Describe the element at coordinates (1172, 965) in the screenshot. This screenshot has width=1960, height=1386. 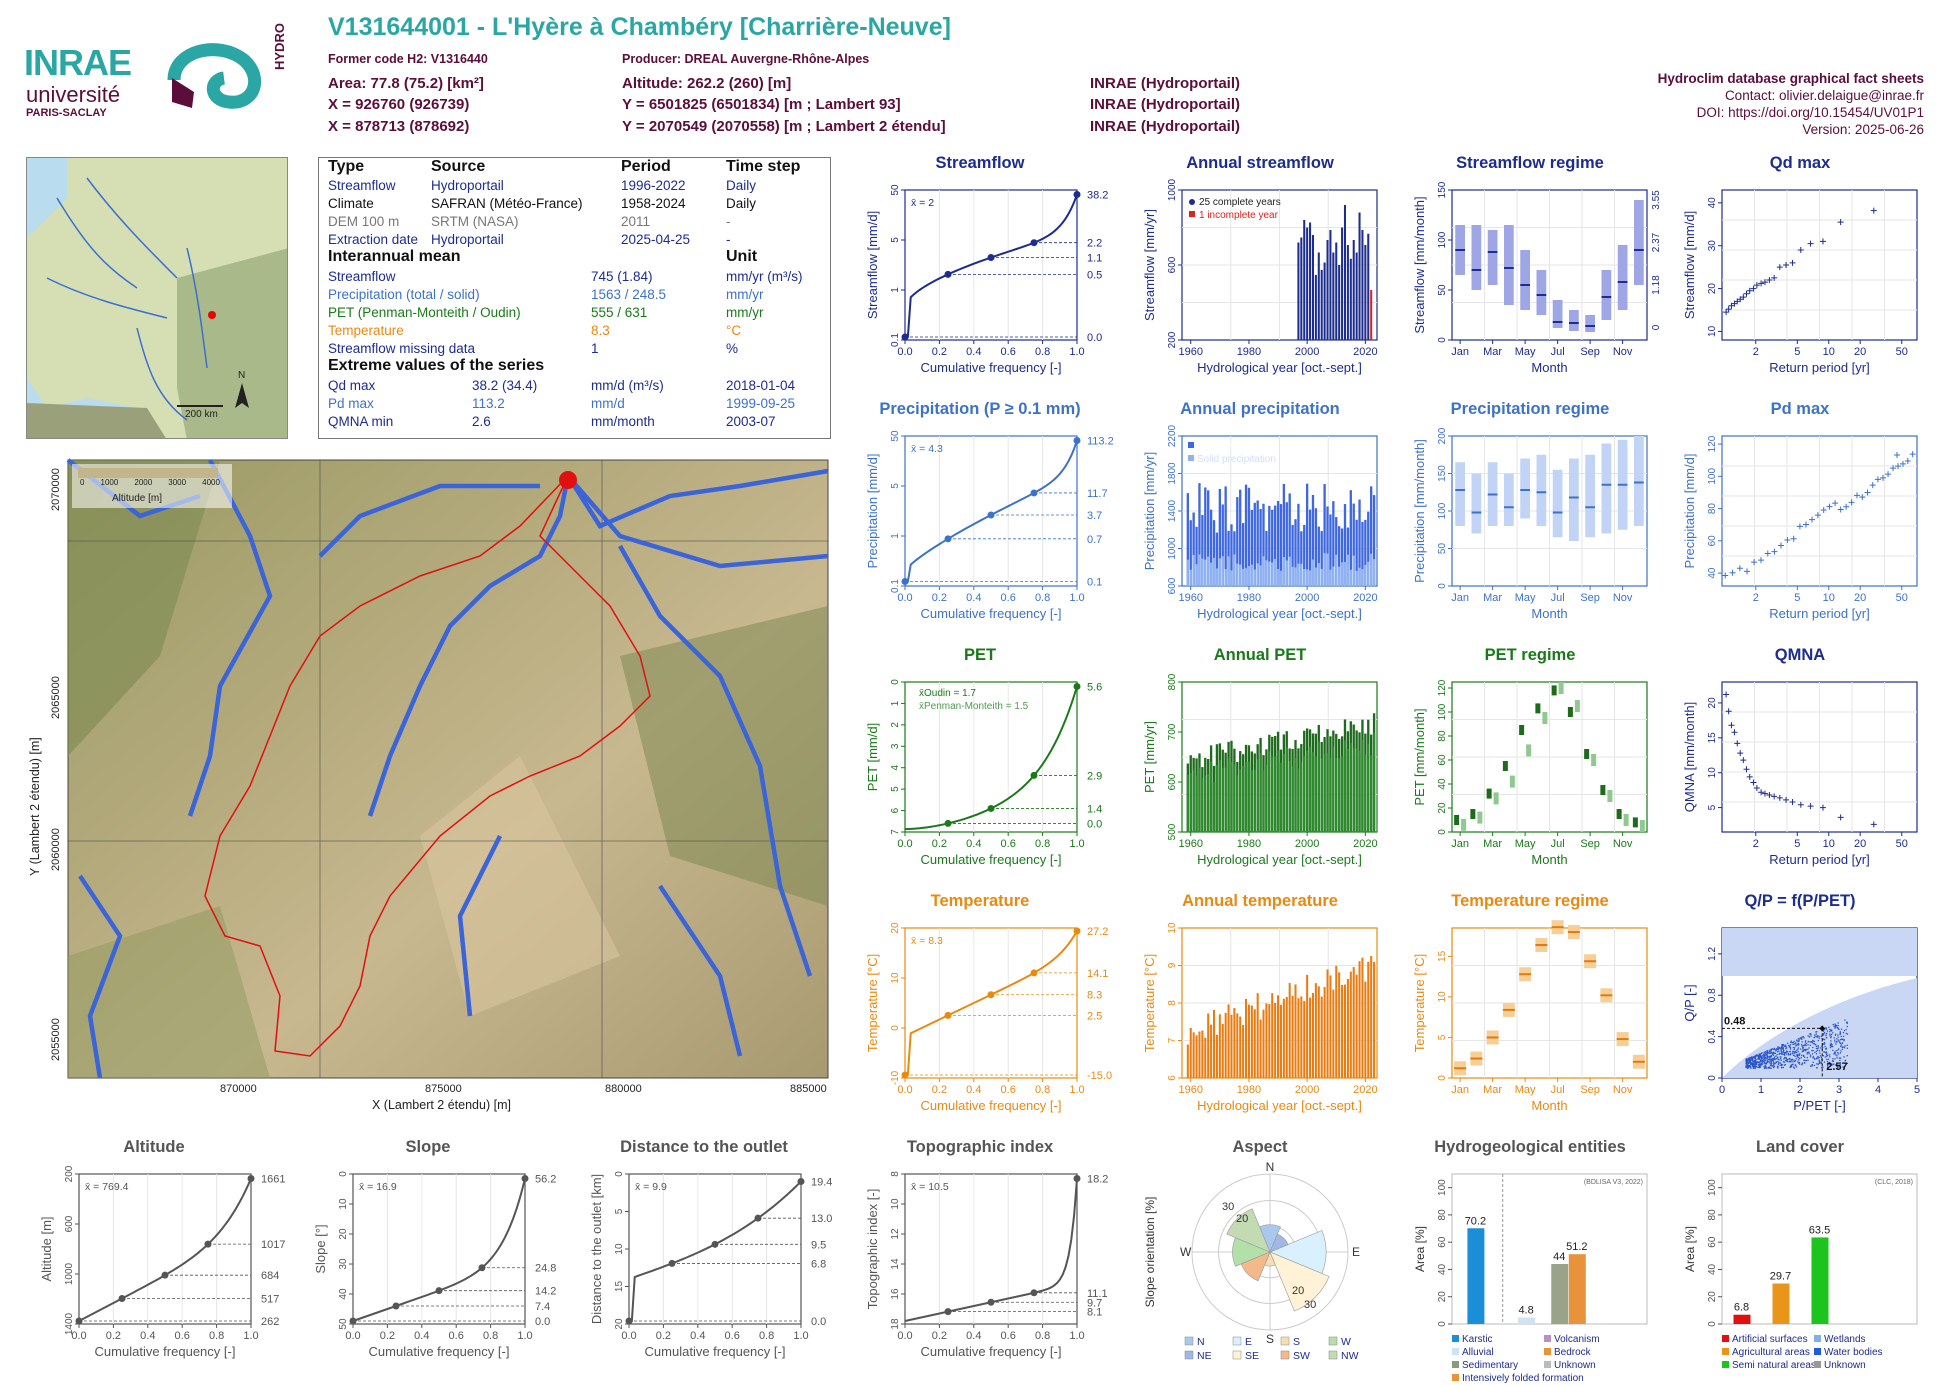
I see `tick-label: 9` at that location.